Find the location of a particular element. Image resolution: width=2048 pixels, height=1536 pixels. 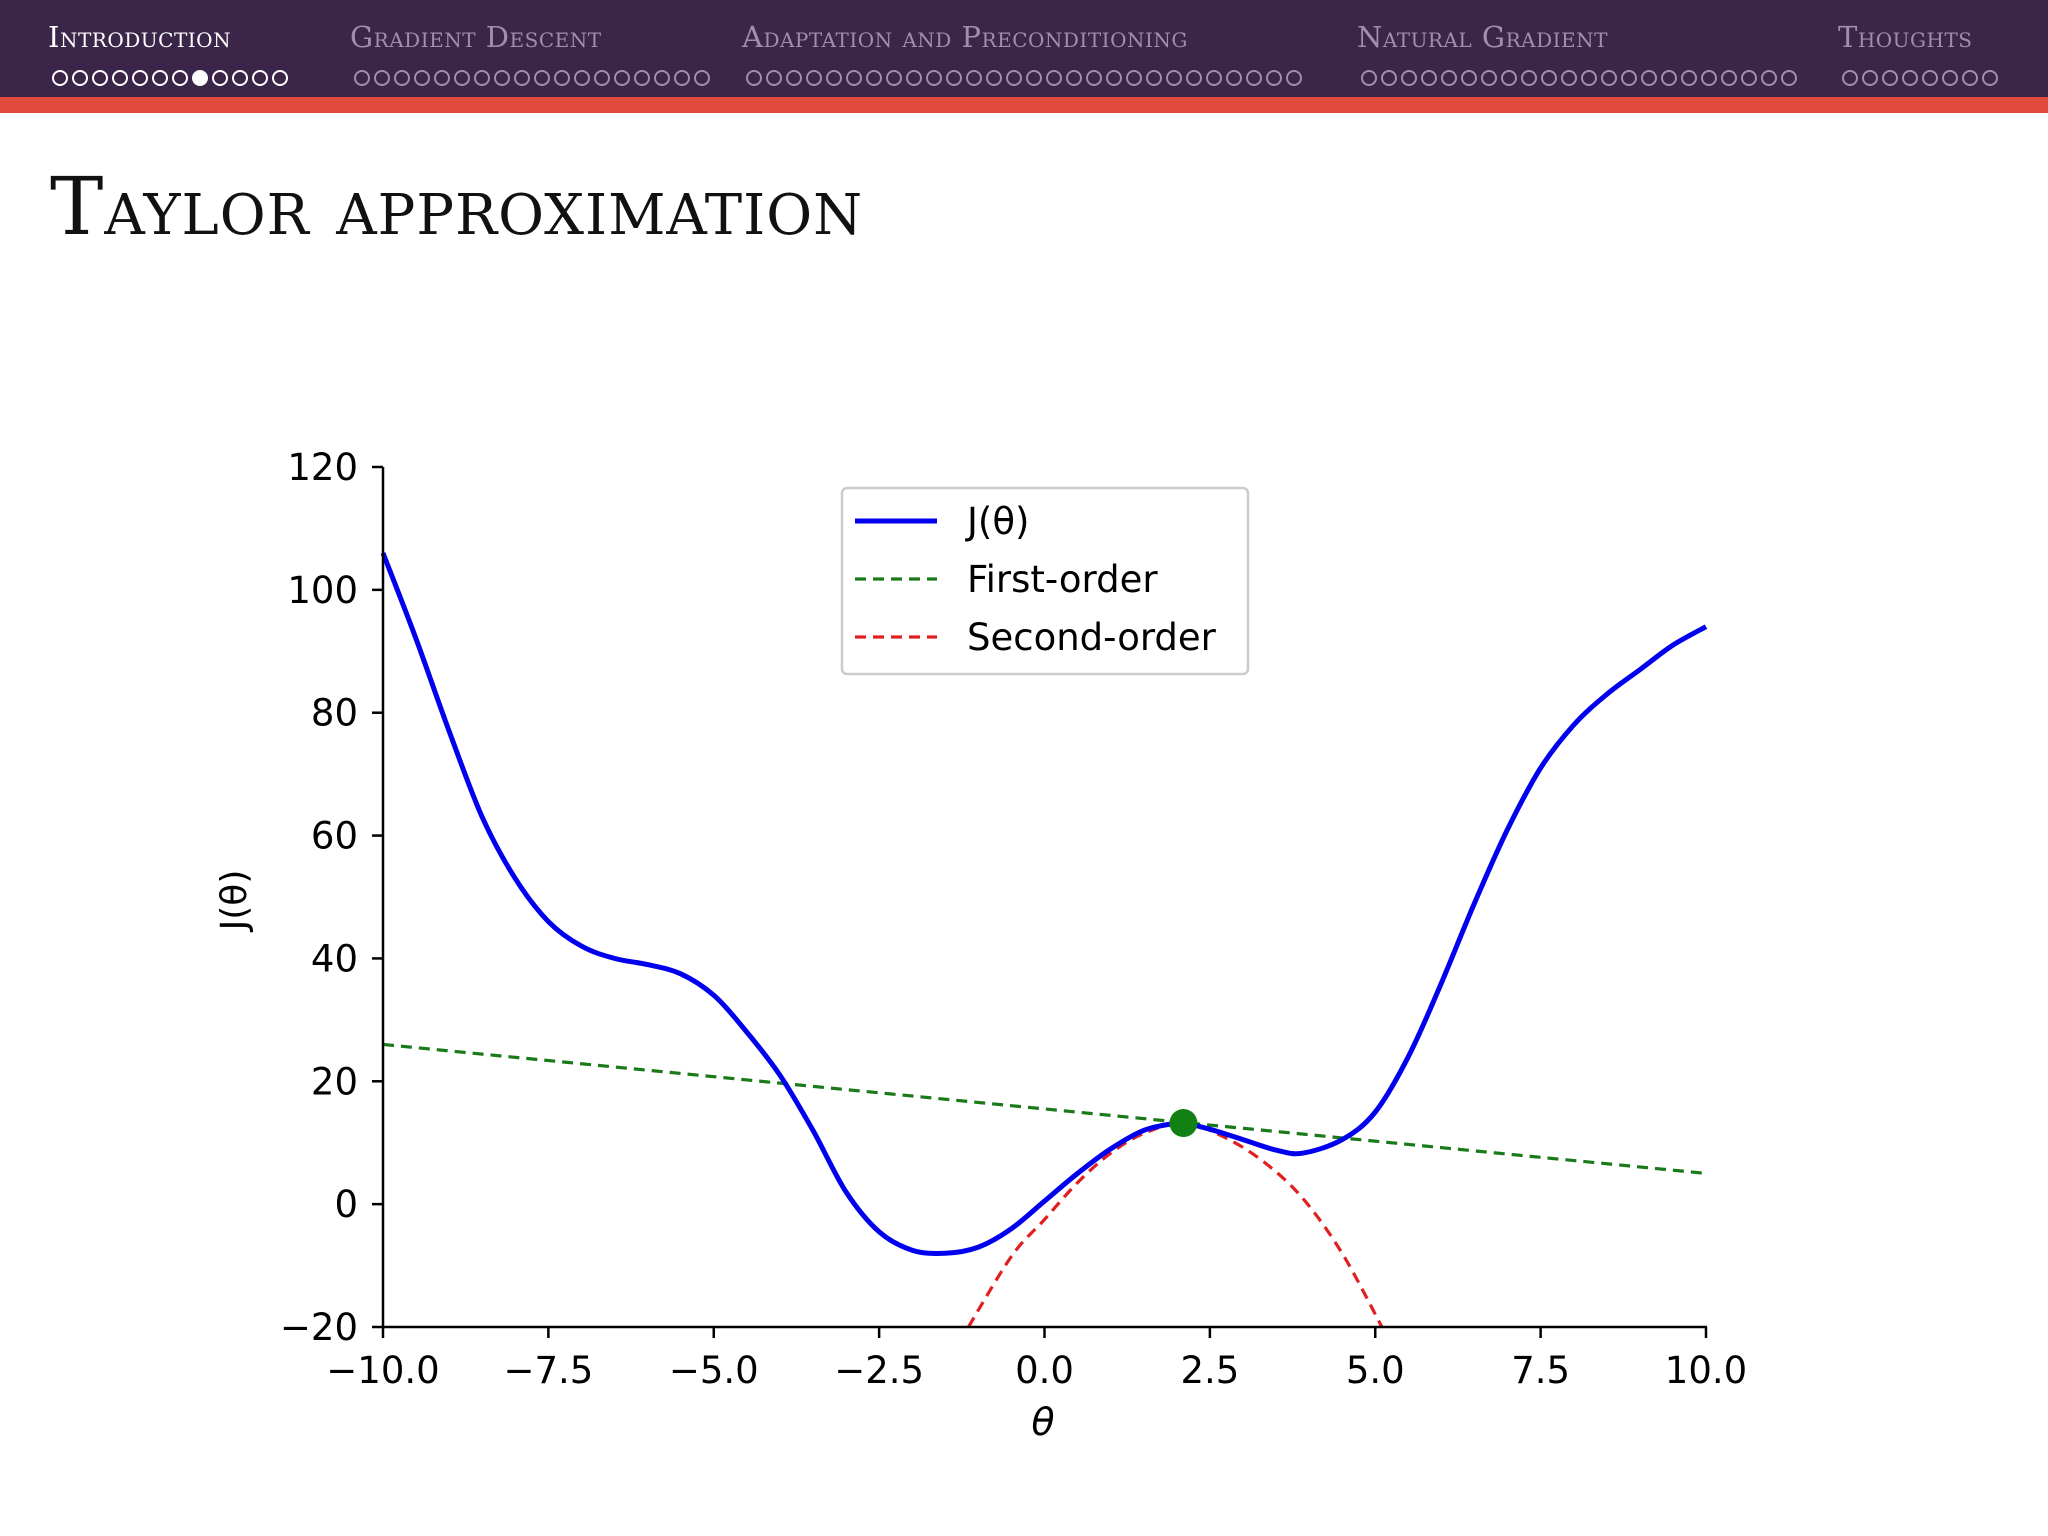

legend-box is located at coordinates (1045, 581).